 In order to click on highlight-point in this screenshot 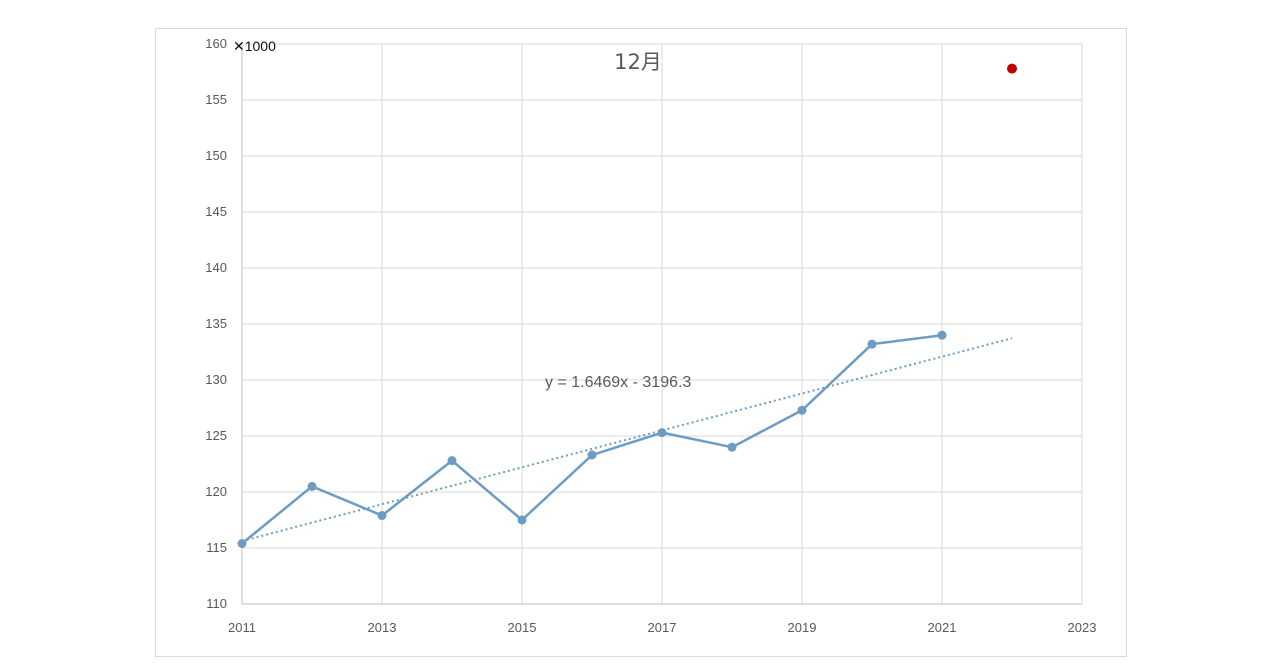, I will do `click(1012, 68)`.